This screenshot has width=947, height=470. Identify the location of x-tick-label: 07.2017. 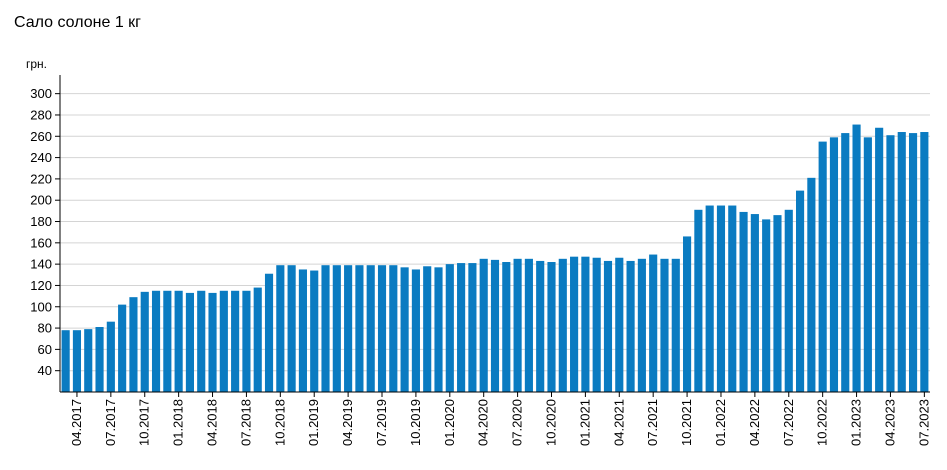
(110, 422).